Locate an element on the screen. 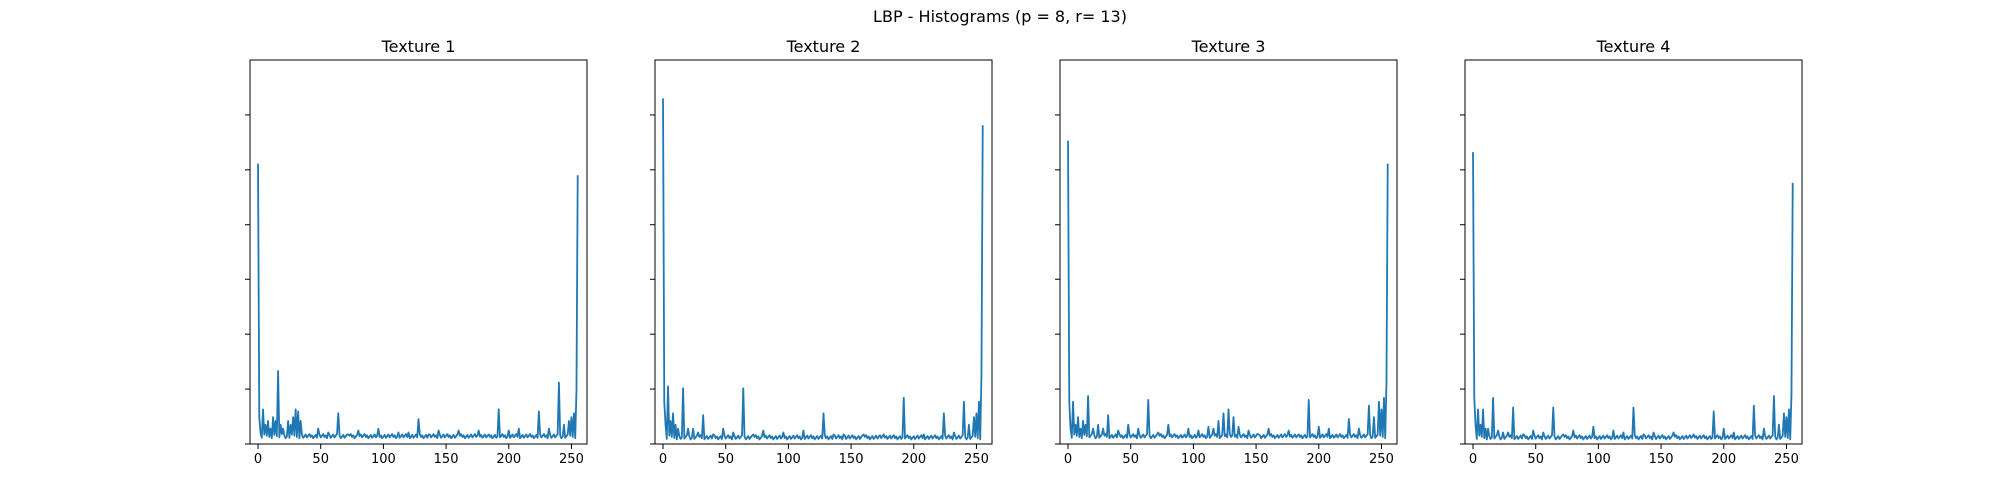  subplot-3: Texture 3 0 50 100 150 200 250 is located at coordinates (1226, 252).